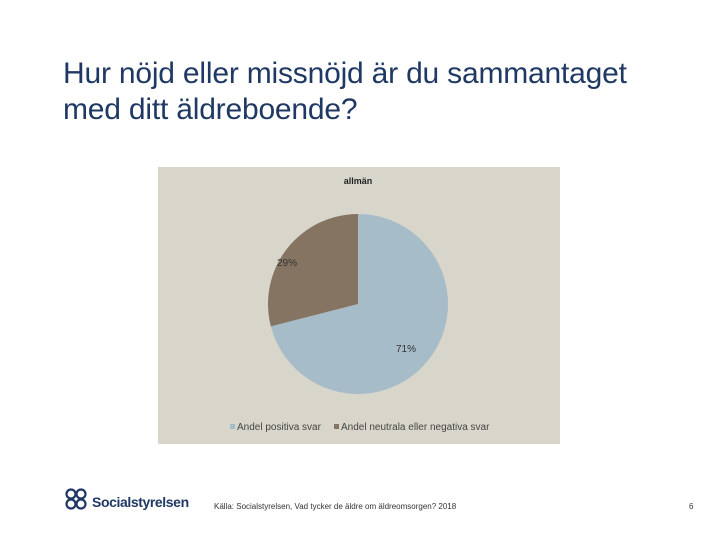  I want to click on page-number: 6, so click(691, 506).